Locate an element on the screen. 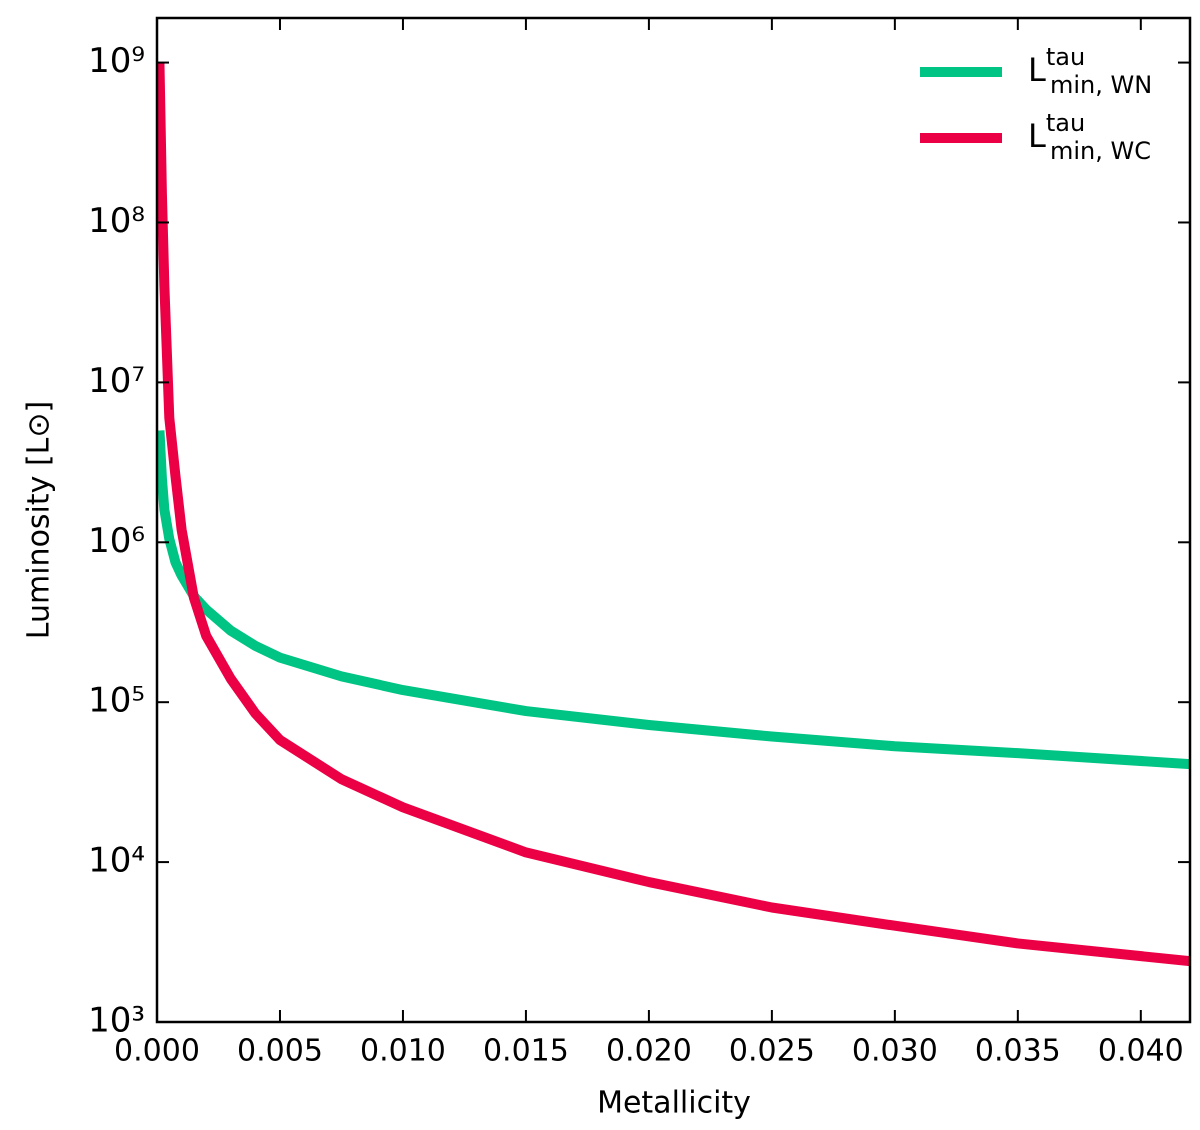 The height and width of the screenshot is (1130, 1200). y-axis-label: Luminosity [L⊙] is located at coordinates (39, 520).